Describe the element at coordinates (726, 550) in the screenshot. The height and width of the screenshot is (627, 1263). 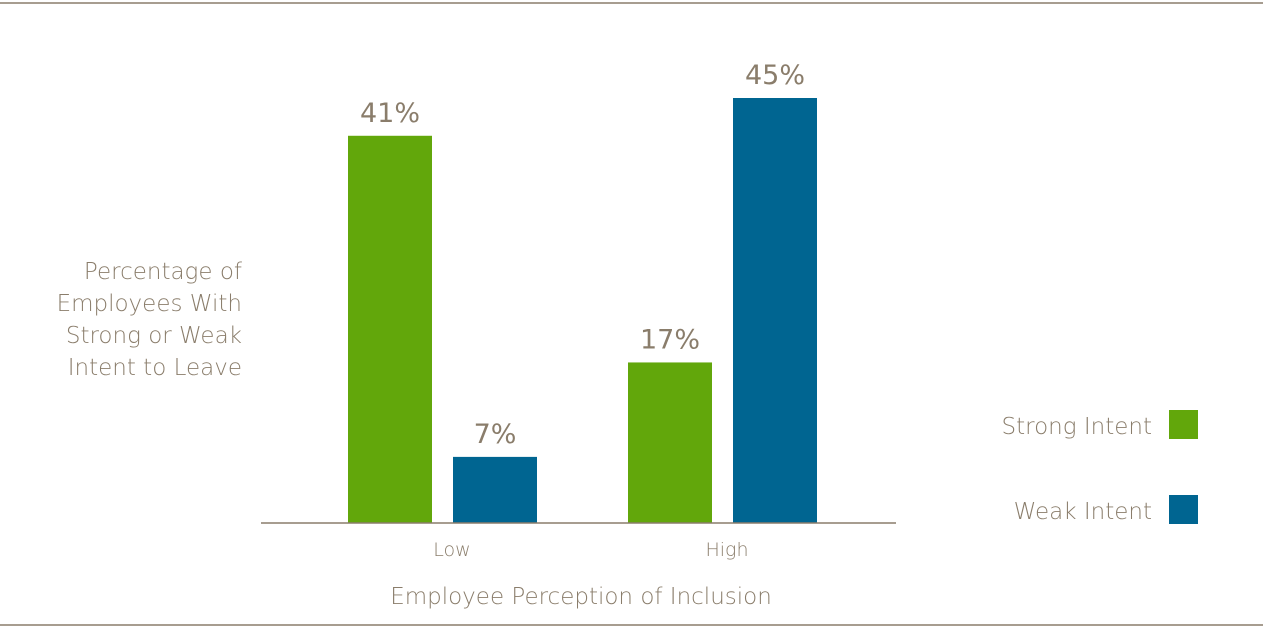
I see `x-tick-high: High` at that location.